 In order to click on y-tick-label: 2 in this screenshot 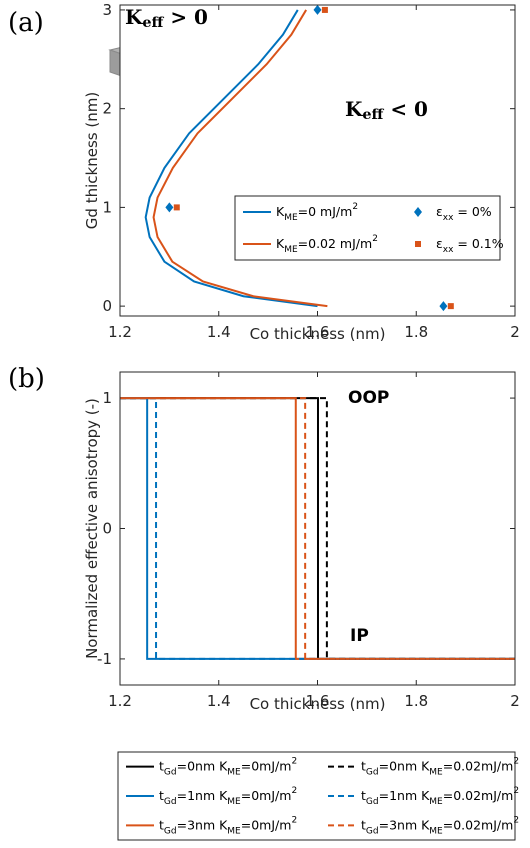, I will do `click(107, 108)`.